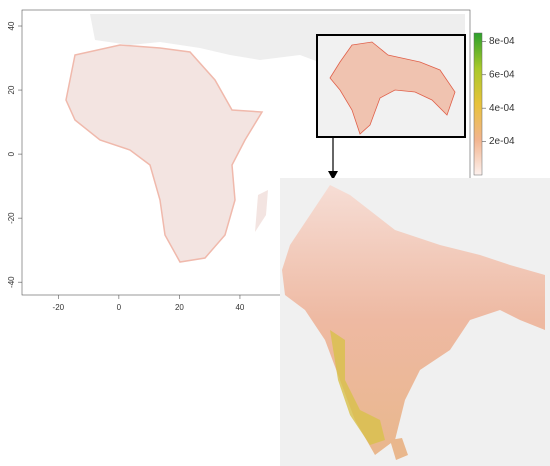 This screenshot has width=550, height=466. Describe the element at coordinates (392, 88) in the screenshot. I see `inset-region` at that location.